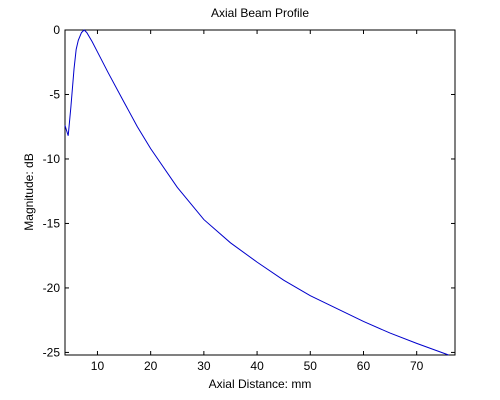 This screenshot has height=400, width=500. Describe the element at coordinates (311, 366) in the screenshot. I see `x-tick-label: 50` at that location.